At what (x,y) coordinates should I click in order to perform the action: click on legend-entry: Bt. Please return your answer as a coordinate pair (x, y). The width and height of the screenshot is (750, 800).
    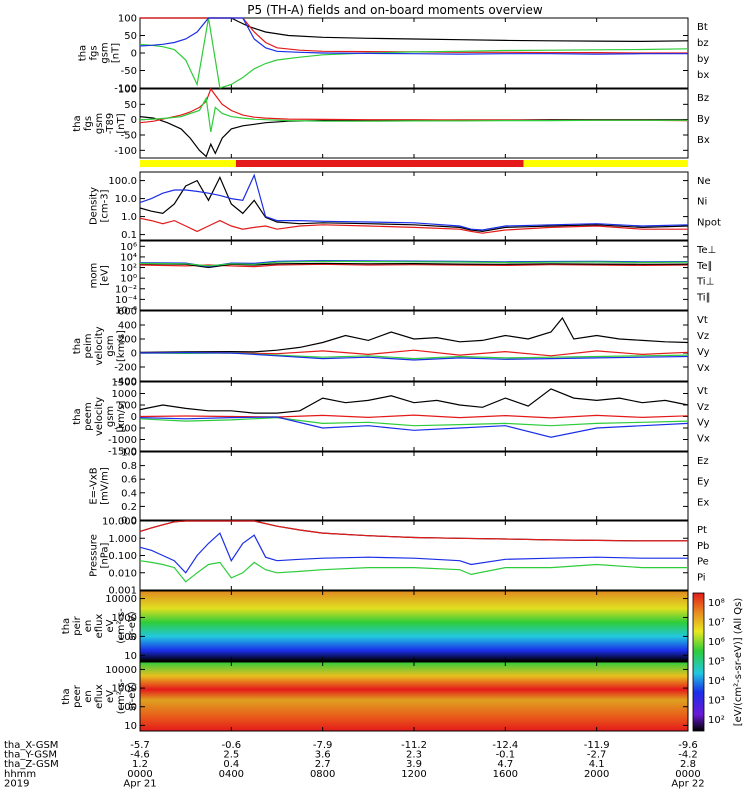
    Looking at the image, I should click on (702, 27).